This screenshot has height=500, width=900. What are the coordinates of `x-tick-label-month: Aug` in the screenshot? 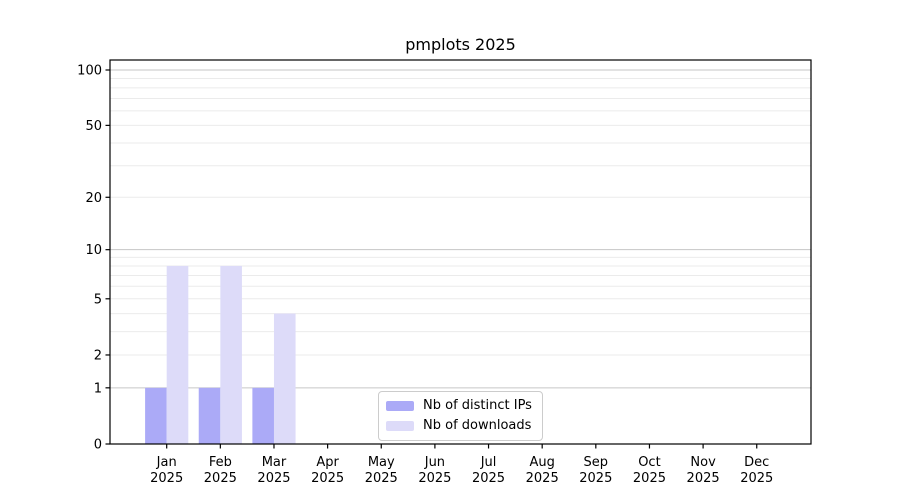 It's located at (541, 462).